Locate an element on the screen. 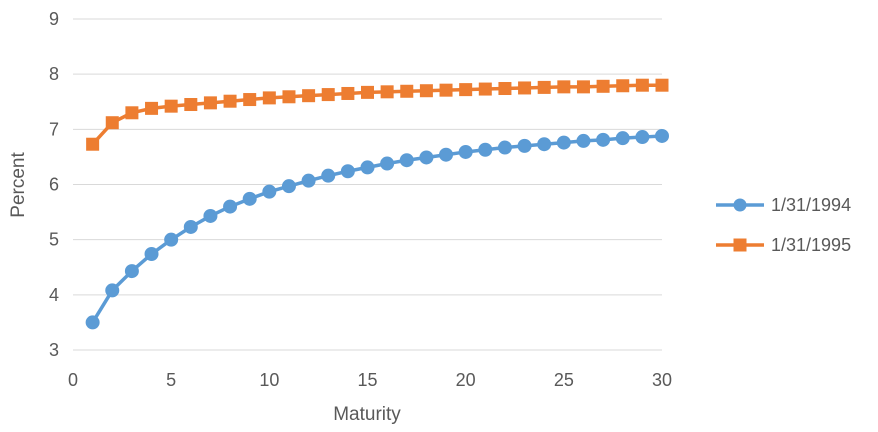  legend-item-1: 1/31/1994 is located at coordinates (783, 205).